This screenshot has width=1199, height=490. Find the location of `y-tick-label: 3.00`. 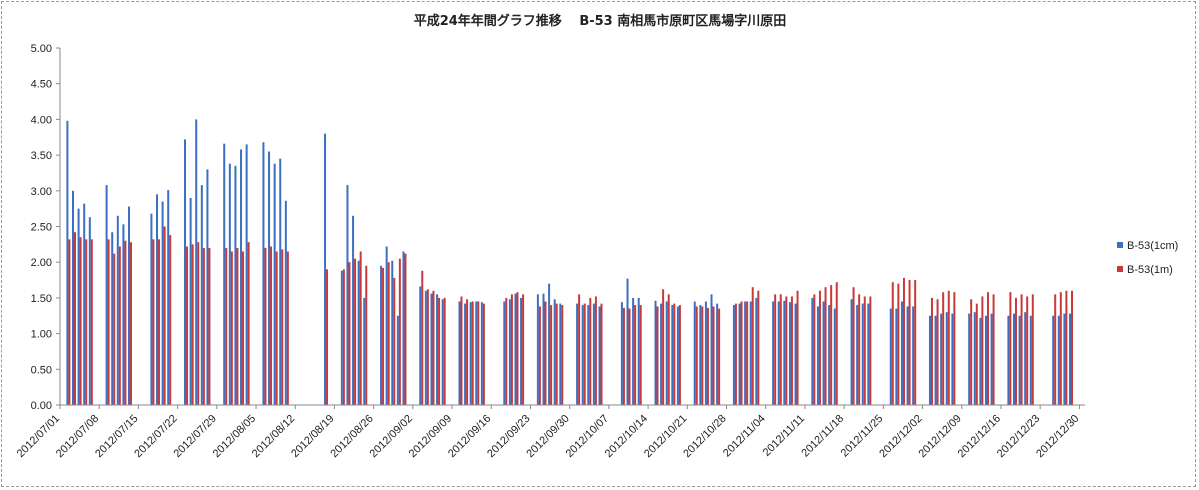

y-tick-label: 3.00 is located at coordinates (41, 192).